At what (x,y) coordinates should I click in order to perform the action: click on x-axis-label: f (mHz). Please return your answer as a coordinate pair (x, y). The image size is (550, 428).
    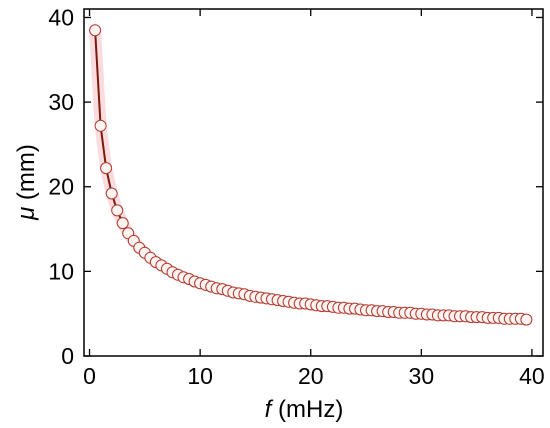
    Looking at the image, I should click on (304, 409).